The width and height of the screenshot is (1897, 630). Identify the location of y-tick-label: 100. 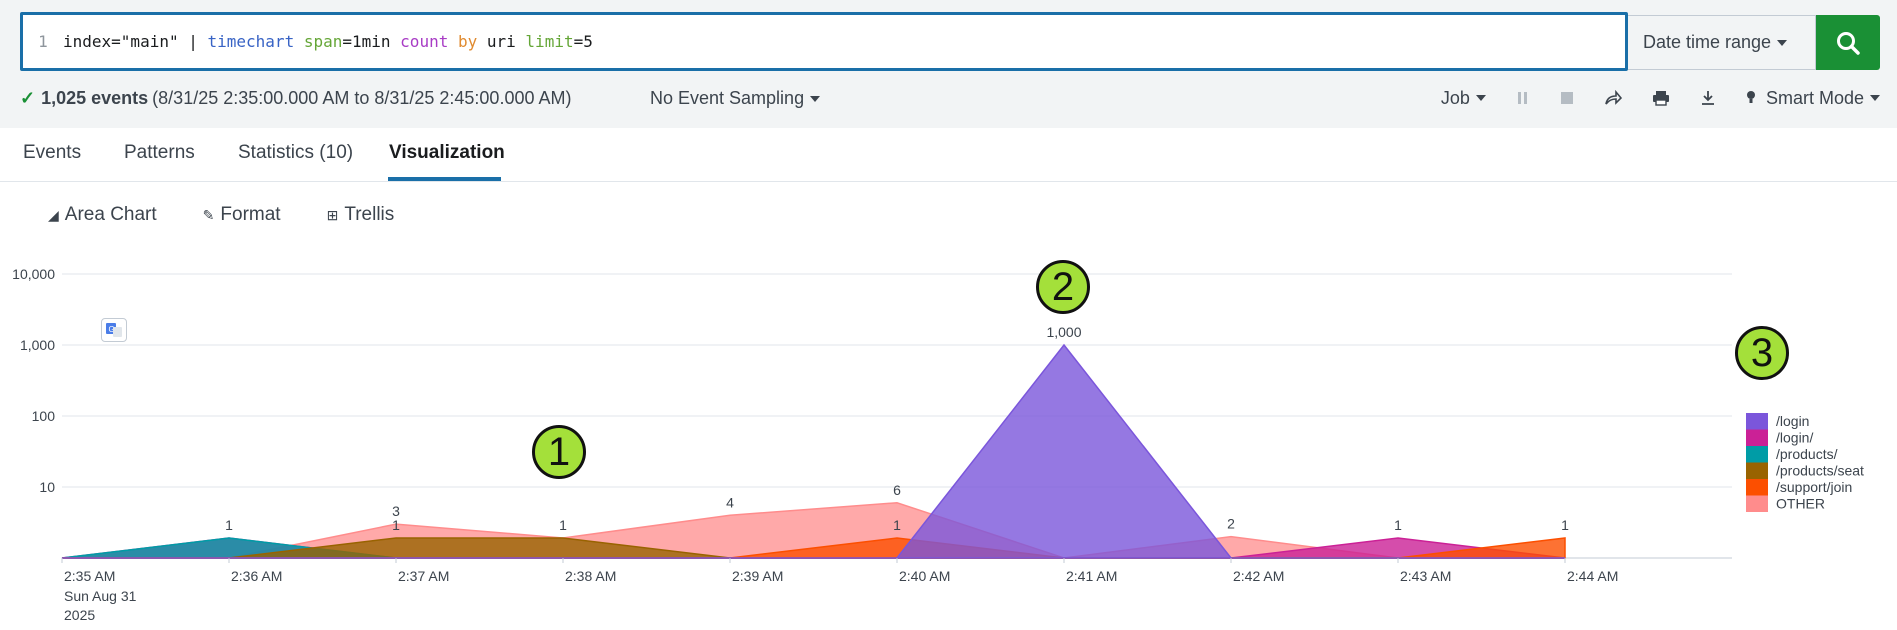
(44, 416).